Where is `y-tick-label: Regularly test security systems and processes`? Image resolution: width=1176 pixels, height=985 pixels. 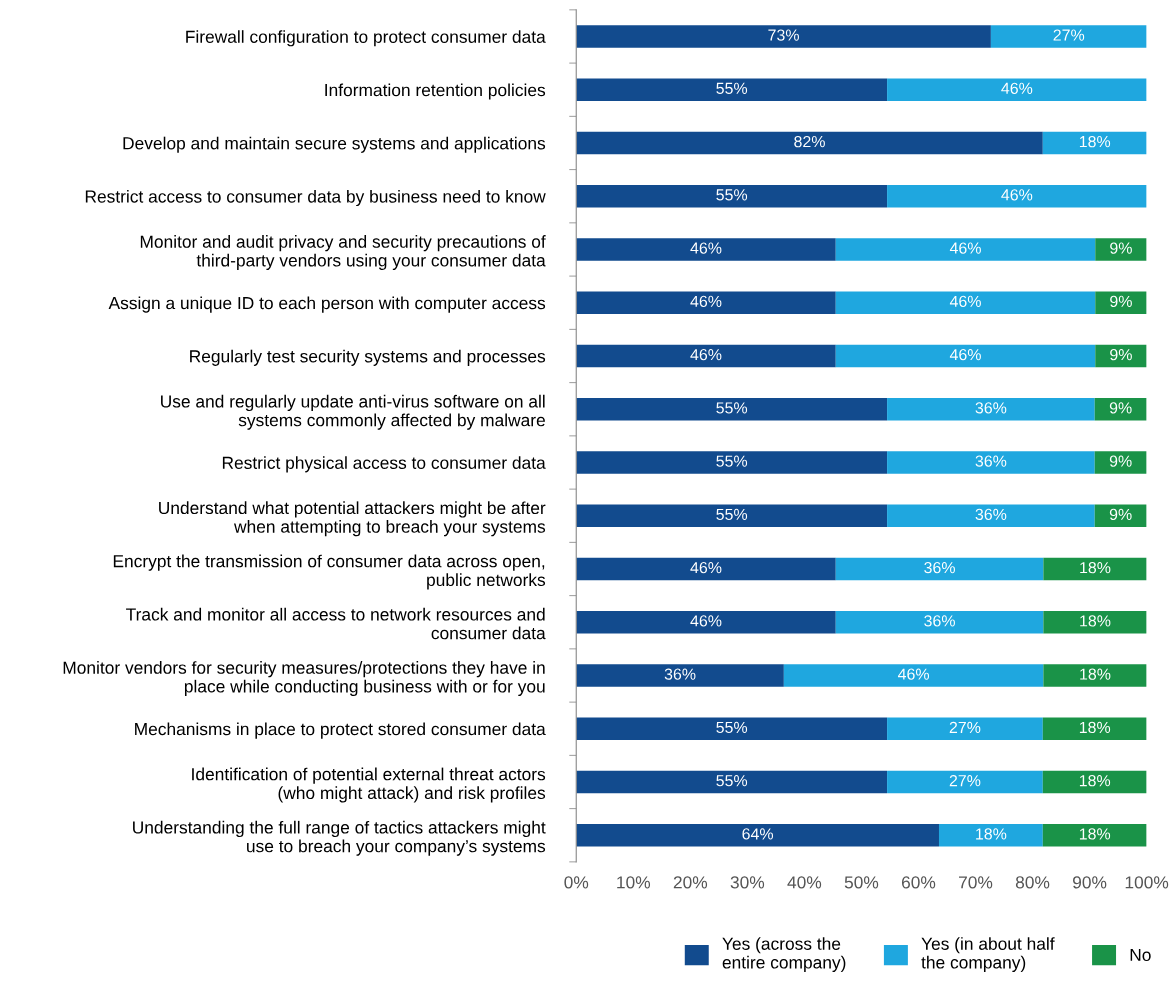 y-tick-label: Regularly test security systems and processes is located at coordinates (368, 357).